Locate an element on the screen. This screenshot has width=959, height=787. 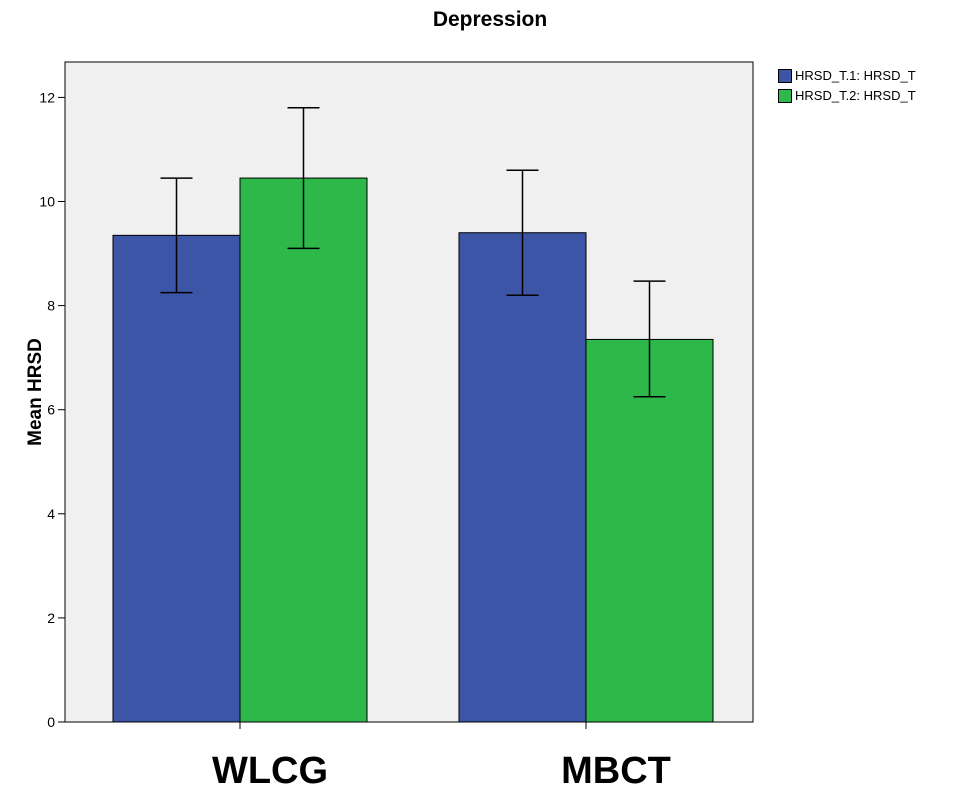
x-tick-label-wlcg: WLCG is located at coordinates (270, 768).